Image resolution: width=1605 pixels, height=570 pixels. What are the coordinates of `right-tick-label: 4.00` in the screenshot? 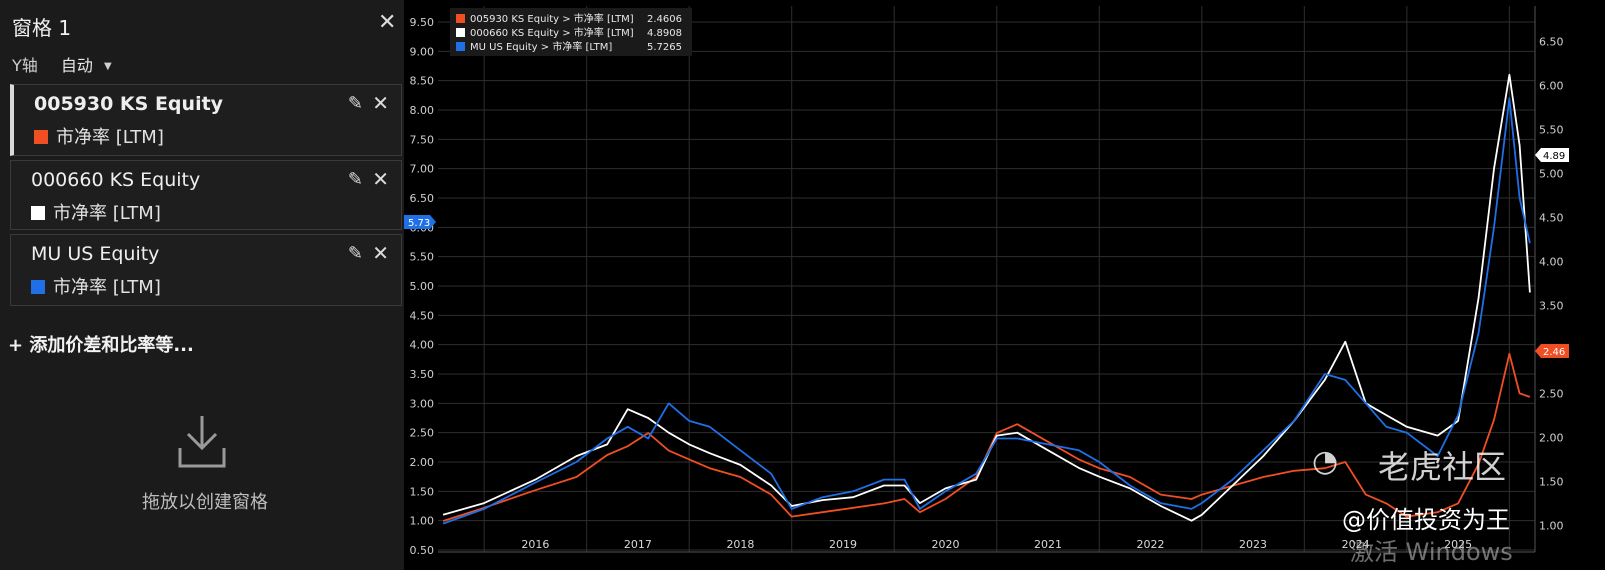 It's located at (1551, 261).